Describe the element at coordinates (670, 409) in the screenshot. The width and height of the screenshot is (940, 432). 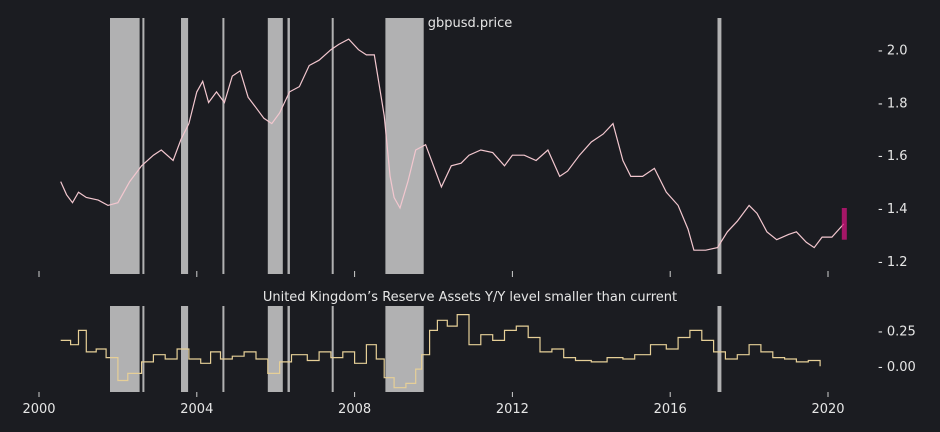
I see `x-tick-label-4: 2016` at that location.